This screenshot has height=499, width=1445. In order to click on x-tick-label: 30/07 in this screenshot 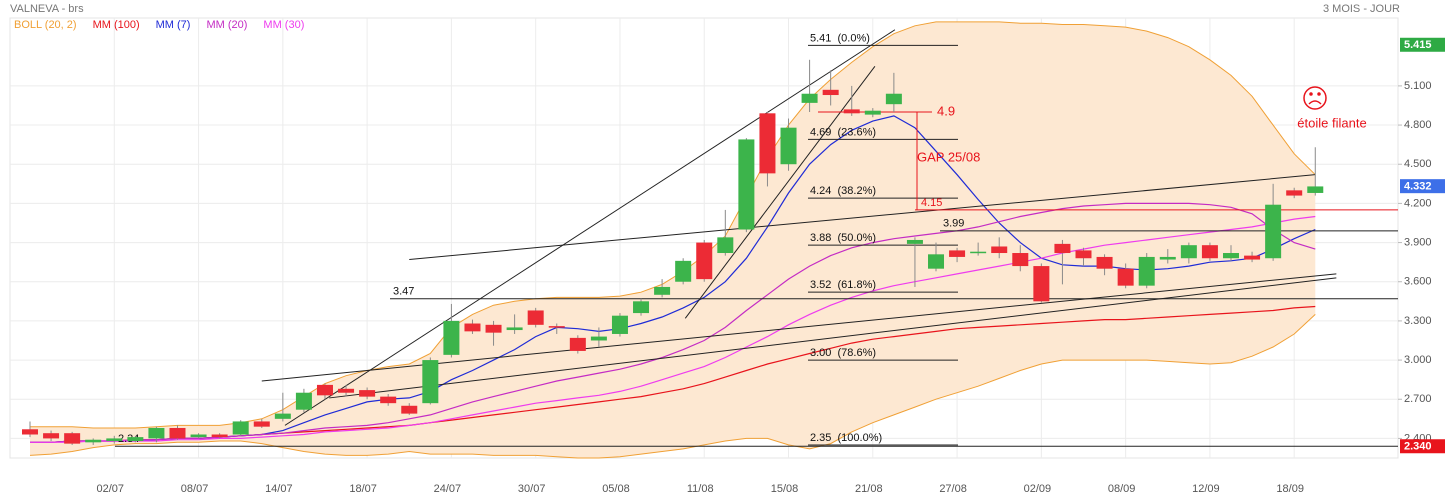, I will do `click(532, 489)`.